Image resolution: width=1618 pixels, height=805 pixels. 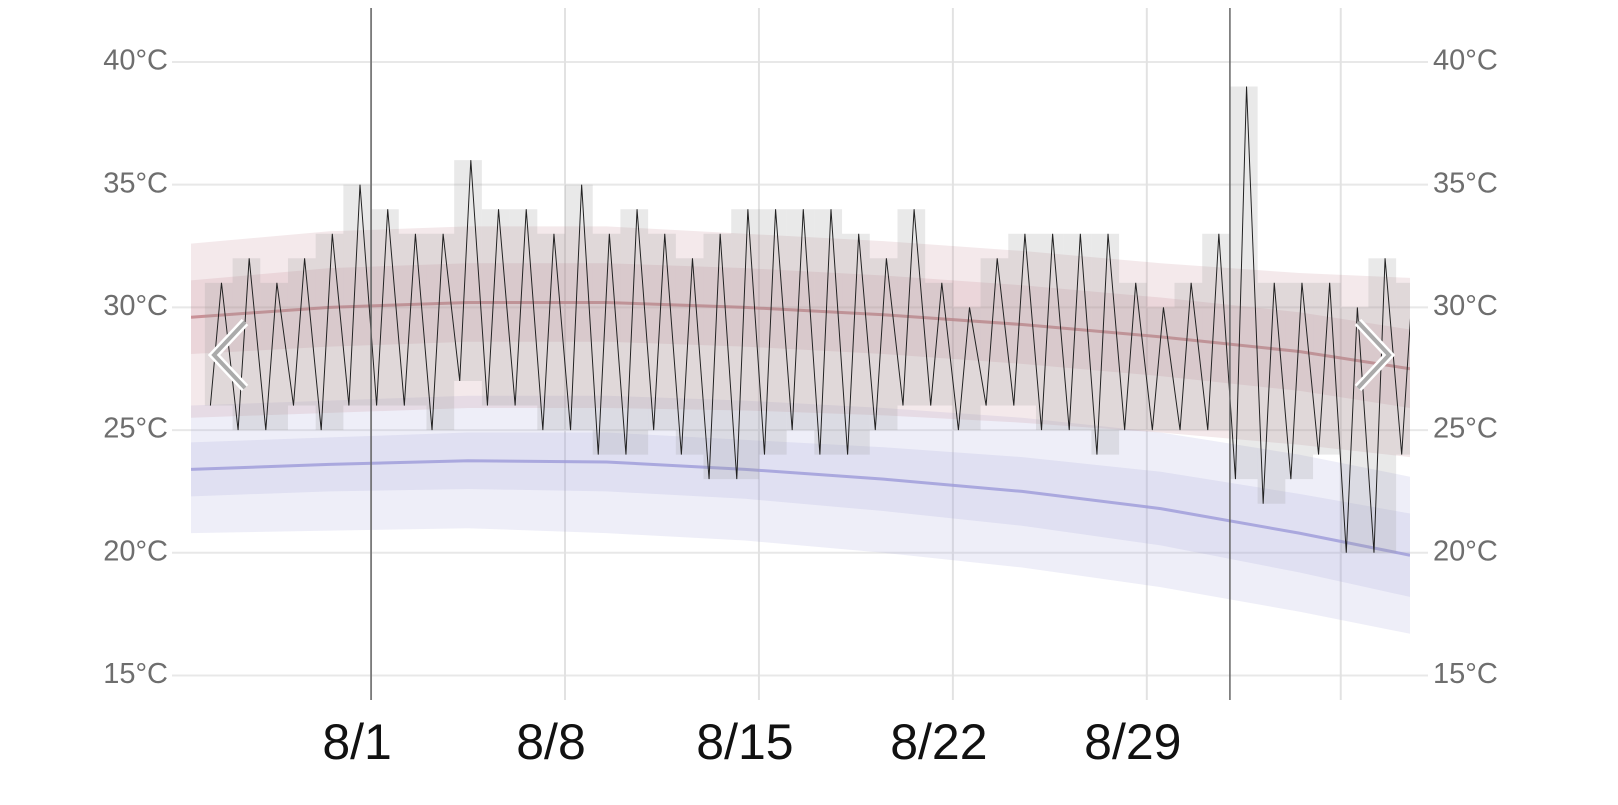 What do you see at coordinates (135, 429) in the screenshot?
I see `y-tick-label: 25°C` at bounding box center [135, 429].